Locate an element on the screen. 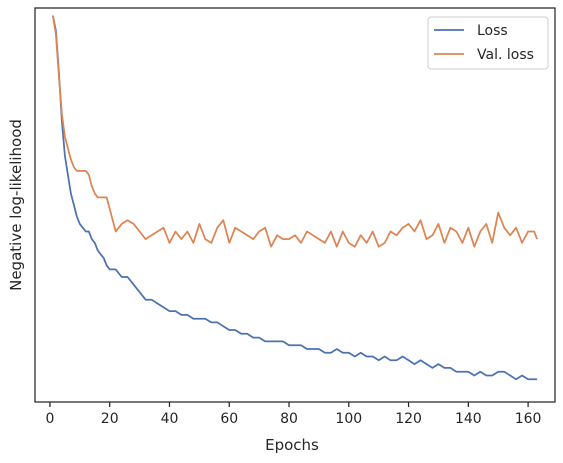  x-tick-label: 80 is located at coordinates (289, 419).